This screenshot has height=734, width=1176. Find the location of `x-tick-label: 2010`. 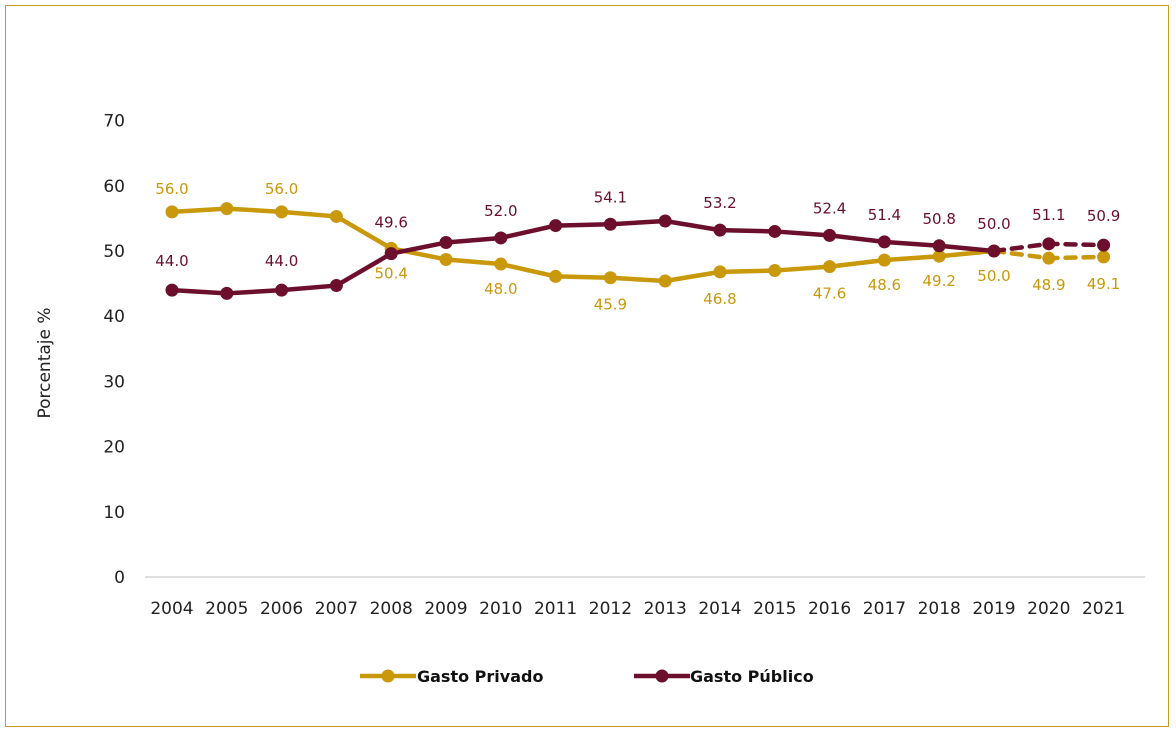

x-tick-label: 2010 is located at coordinates (500, 609).